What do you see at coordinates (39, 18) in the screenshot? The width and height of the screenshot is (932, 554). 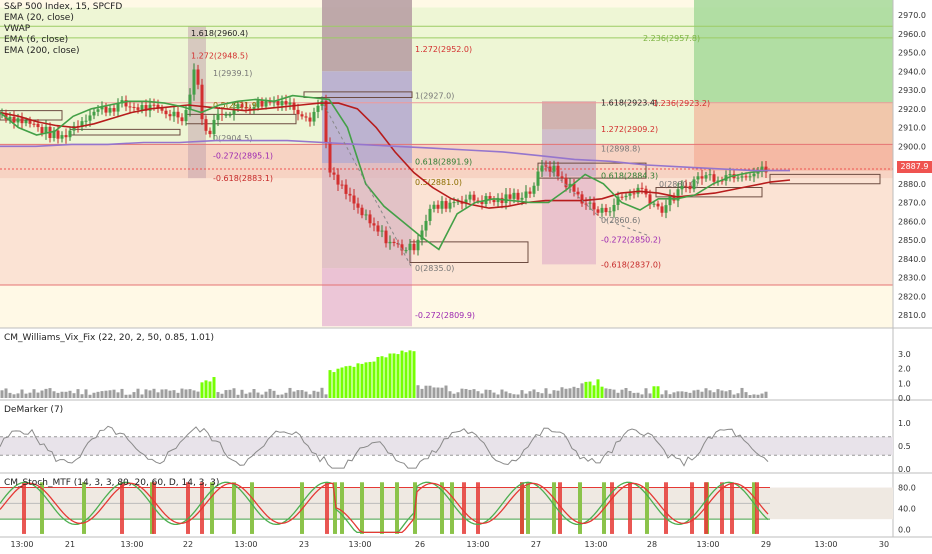 I see `legend-ema20: EMA (20, close)` at bounding box center [39, 18].